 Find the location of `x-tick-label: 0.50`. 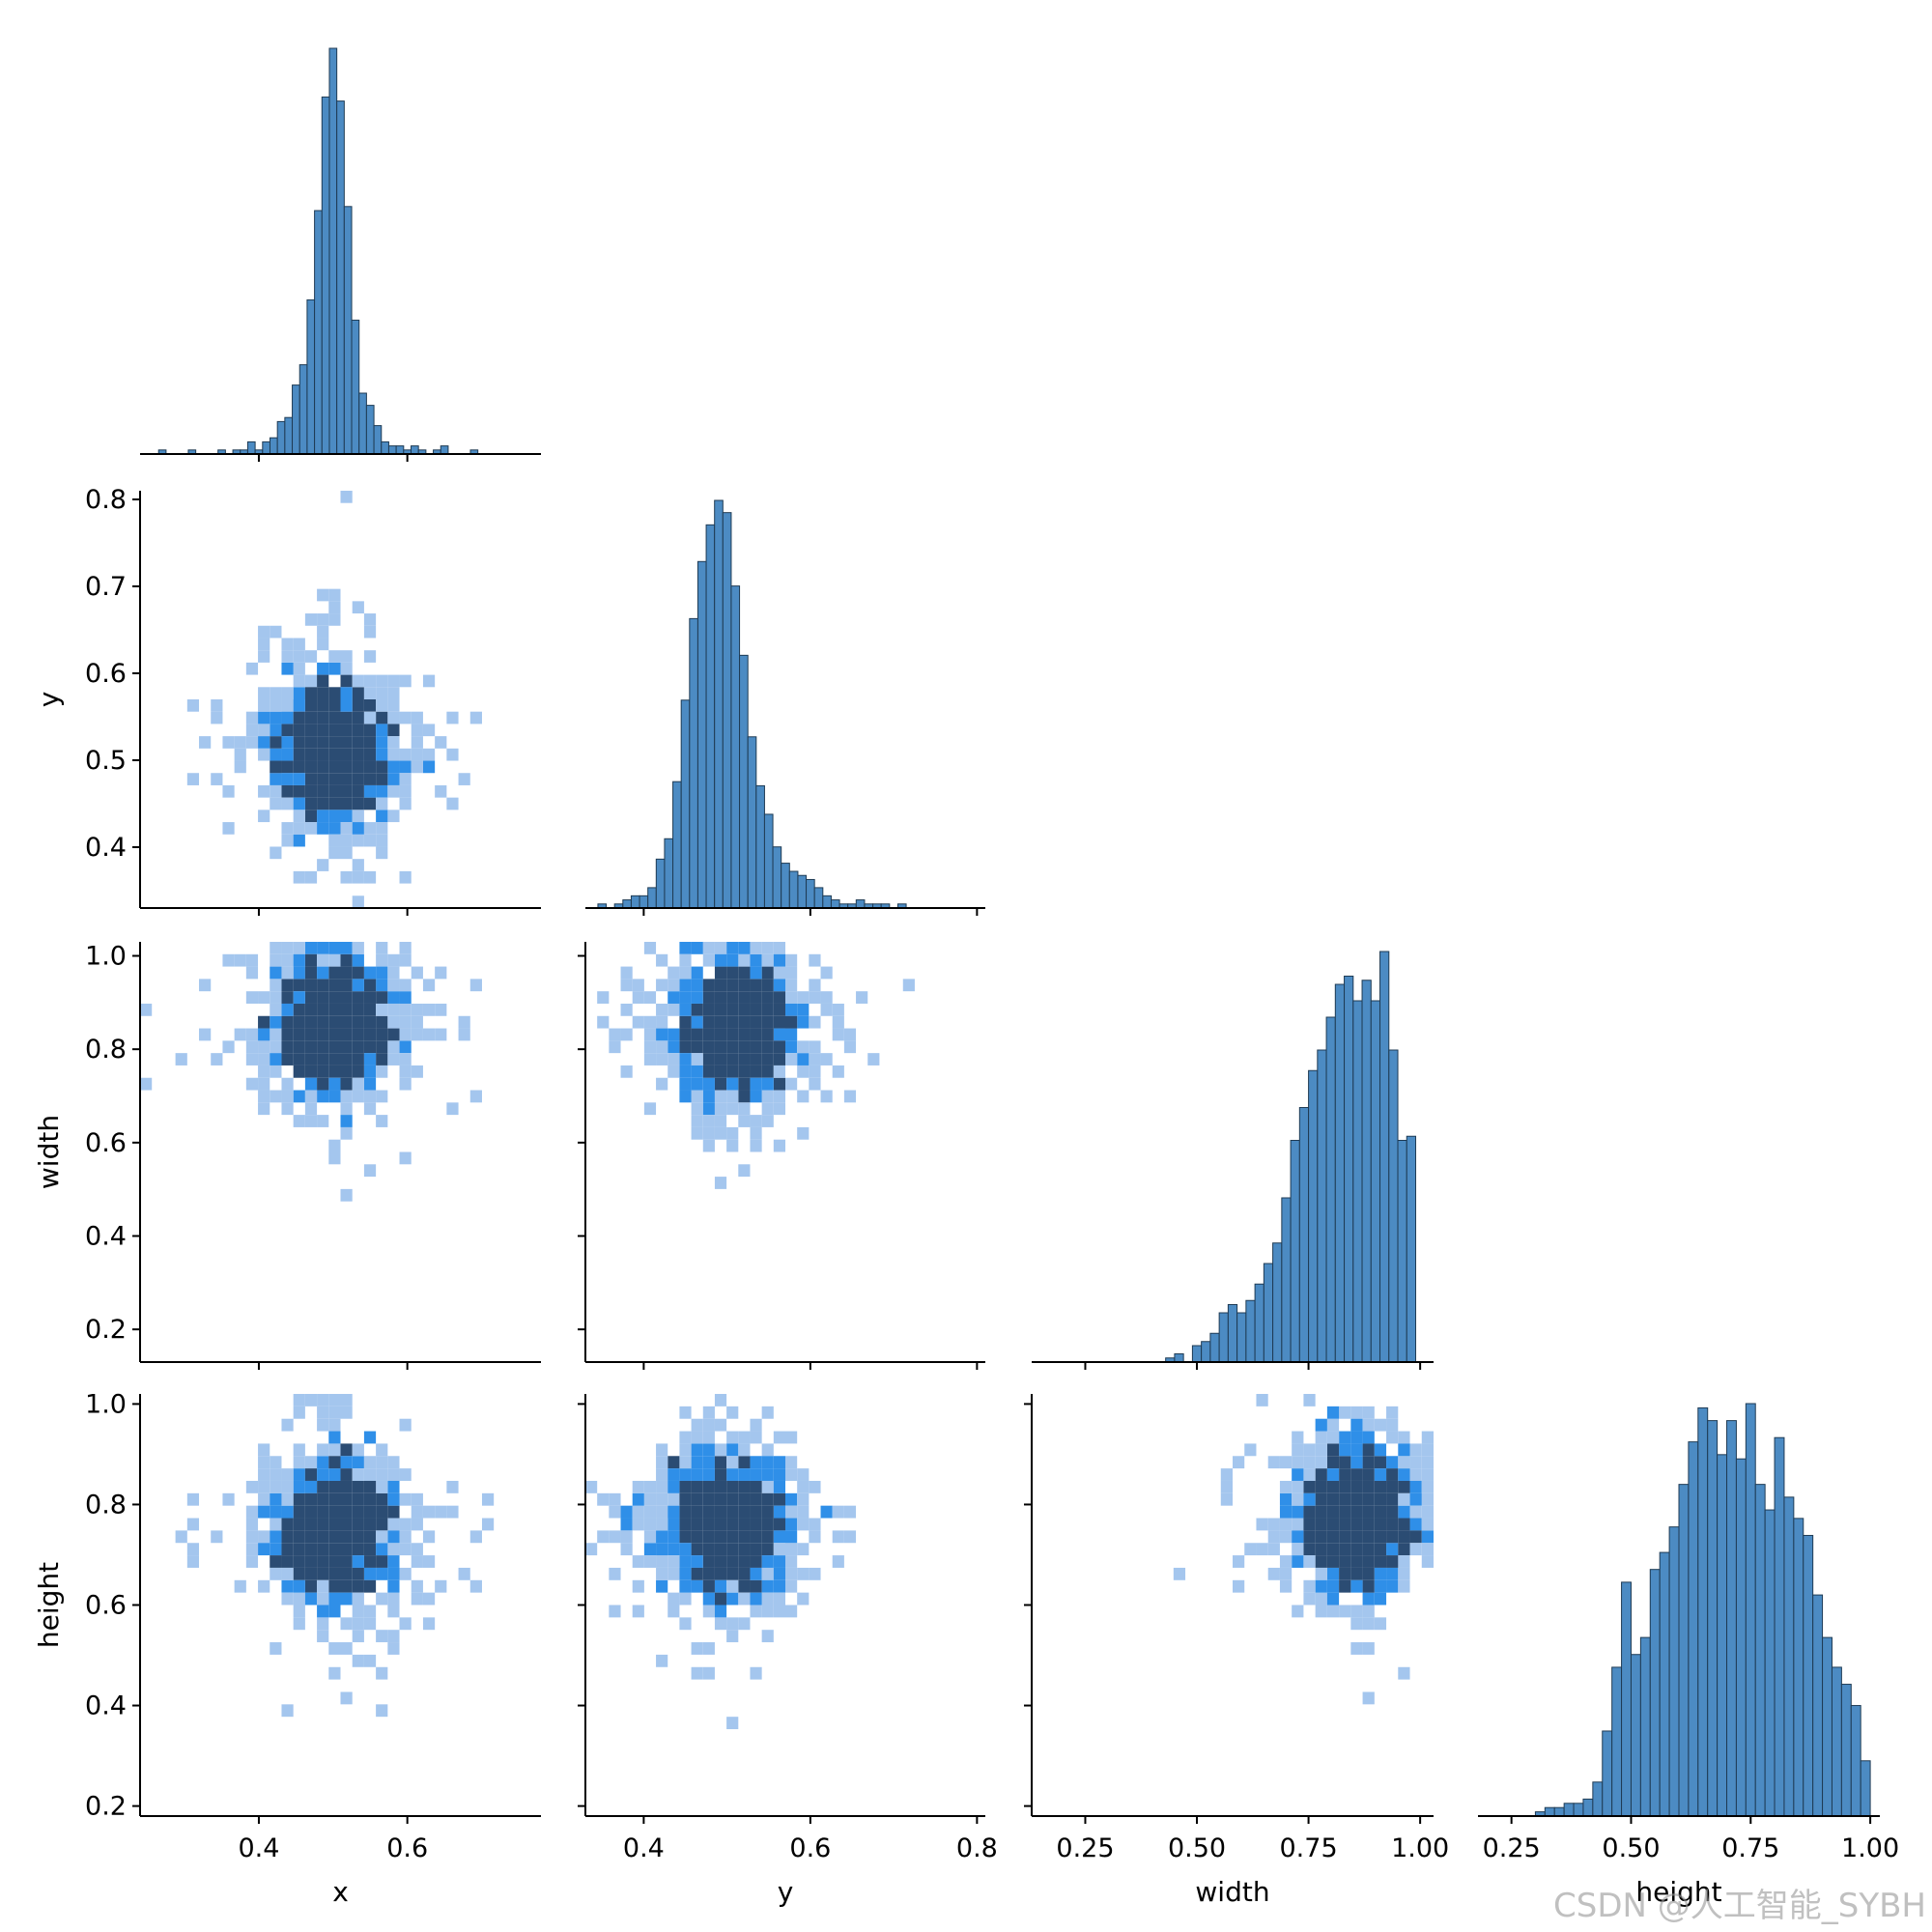

x-tick-label: 0.50 is located at coordinates (1197, 1848).